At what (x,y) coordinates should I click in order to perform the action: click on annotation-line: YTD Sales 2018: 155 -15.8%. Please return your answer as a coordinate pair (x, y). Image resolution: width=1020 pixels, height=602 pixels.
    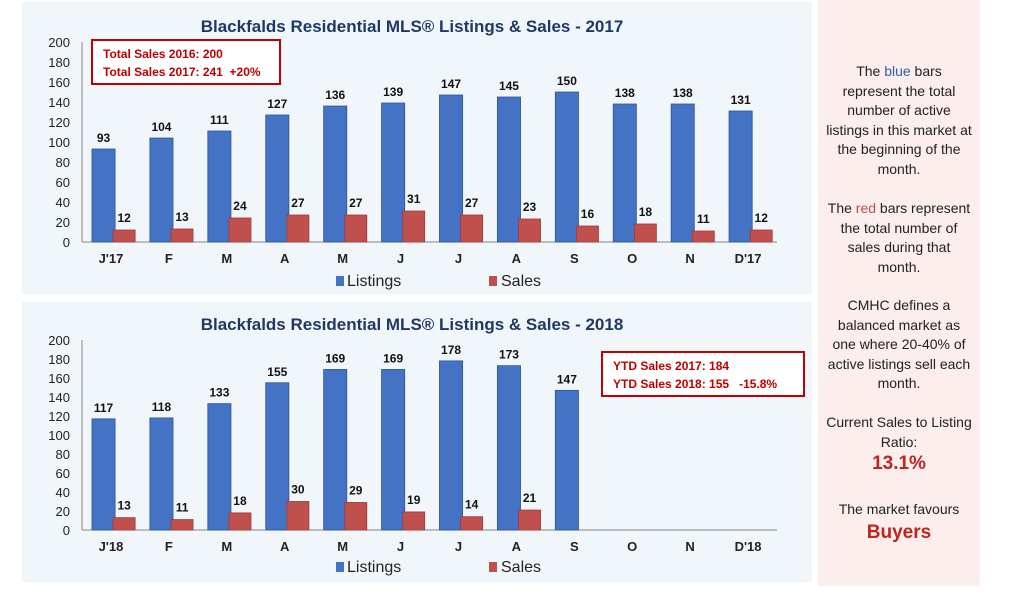
    Looking at the image, I should click on (695, 384).